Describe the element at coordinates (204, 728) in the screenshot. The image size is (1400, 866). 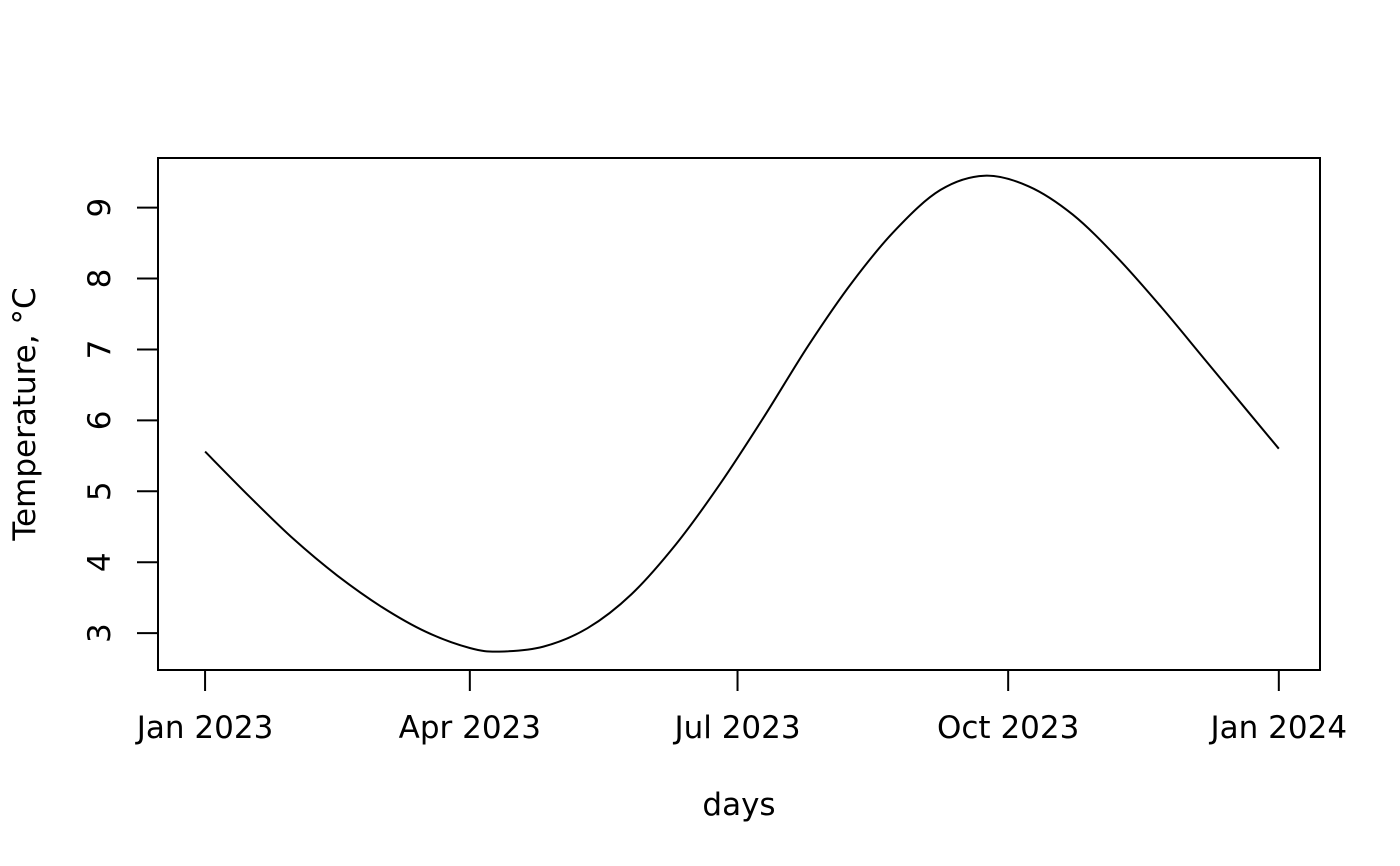
I see `x-tick-label: Jan 2023` at that location.